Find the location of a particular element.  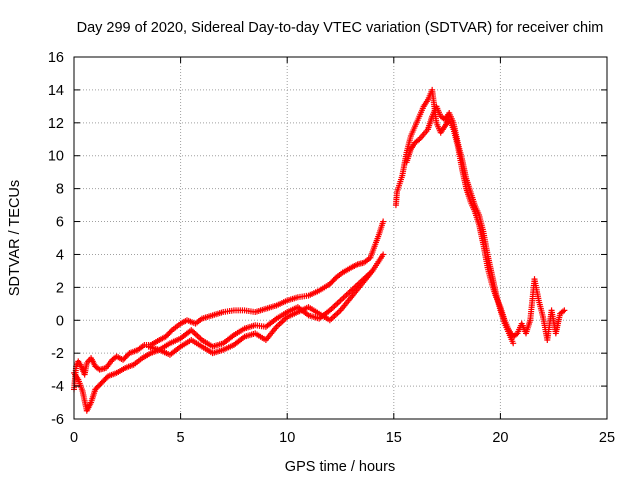

x-axis-label: GPS time / hours is located at coordinates (340, 467).